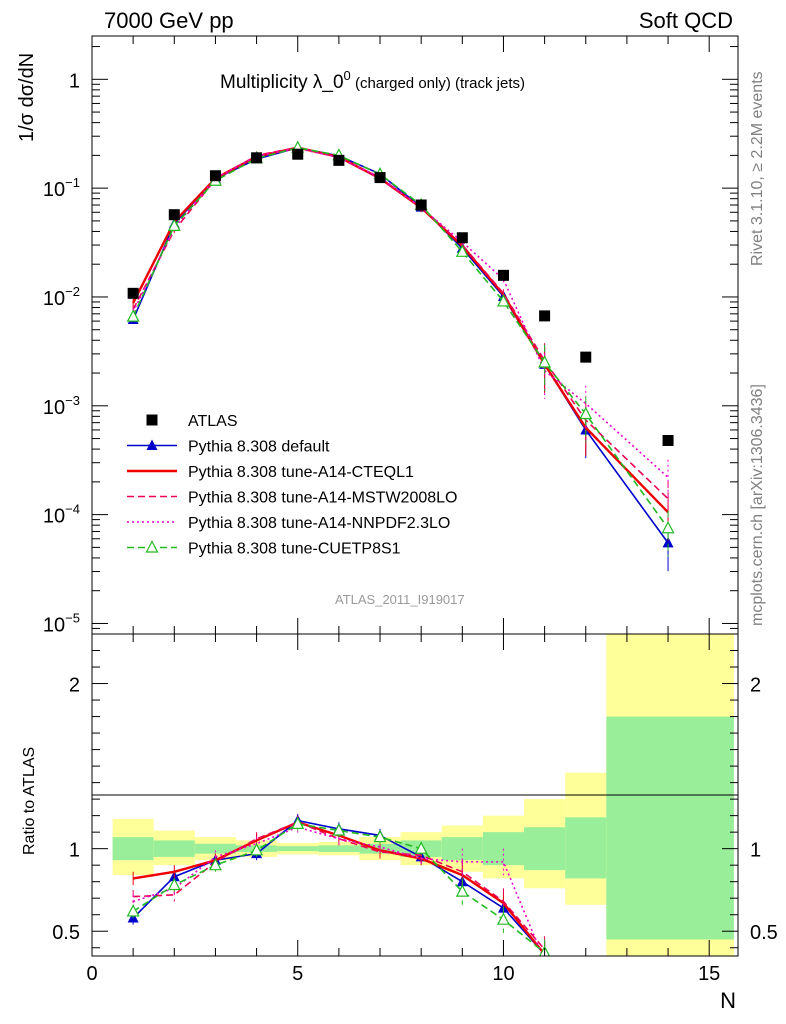 This screenshot has width=786, height=1024. I want to click on ratio-y-tick-label-right: 2, so click(755, 686).